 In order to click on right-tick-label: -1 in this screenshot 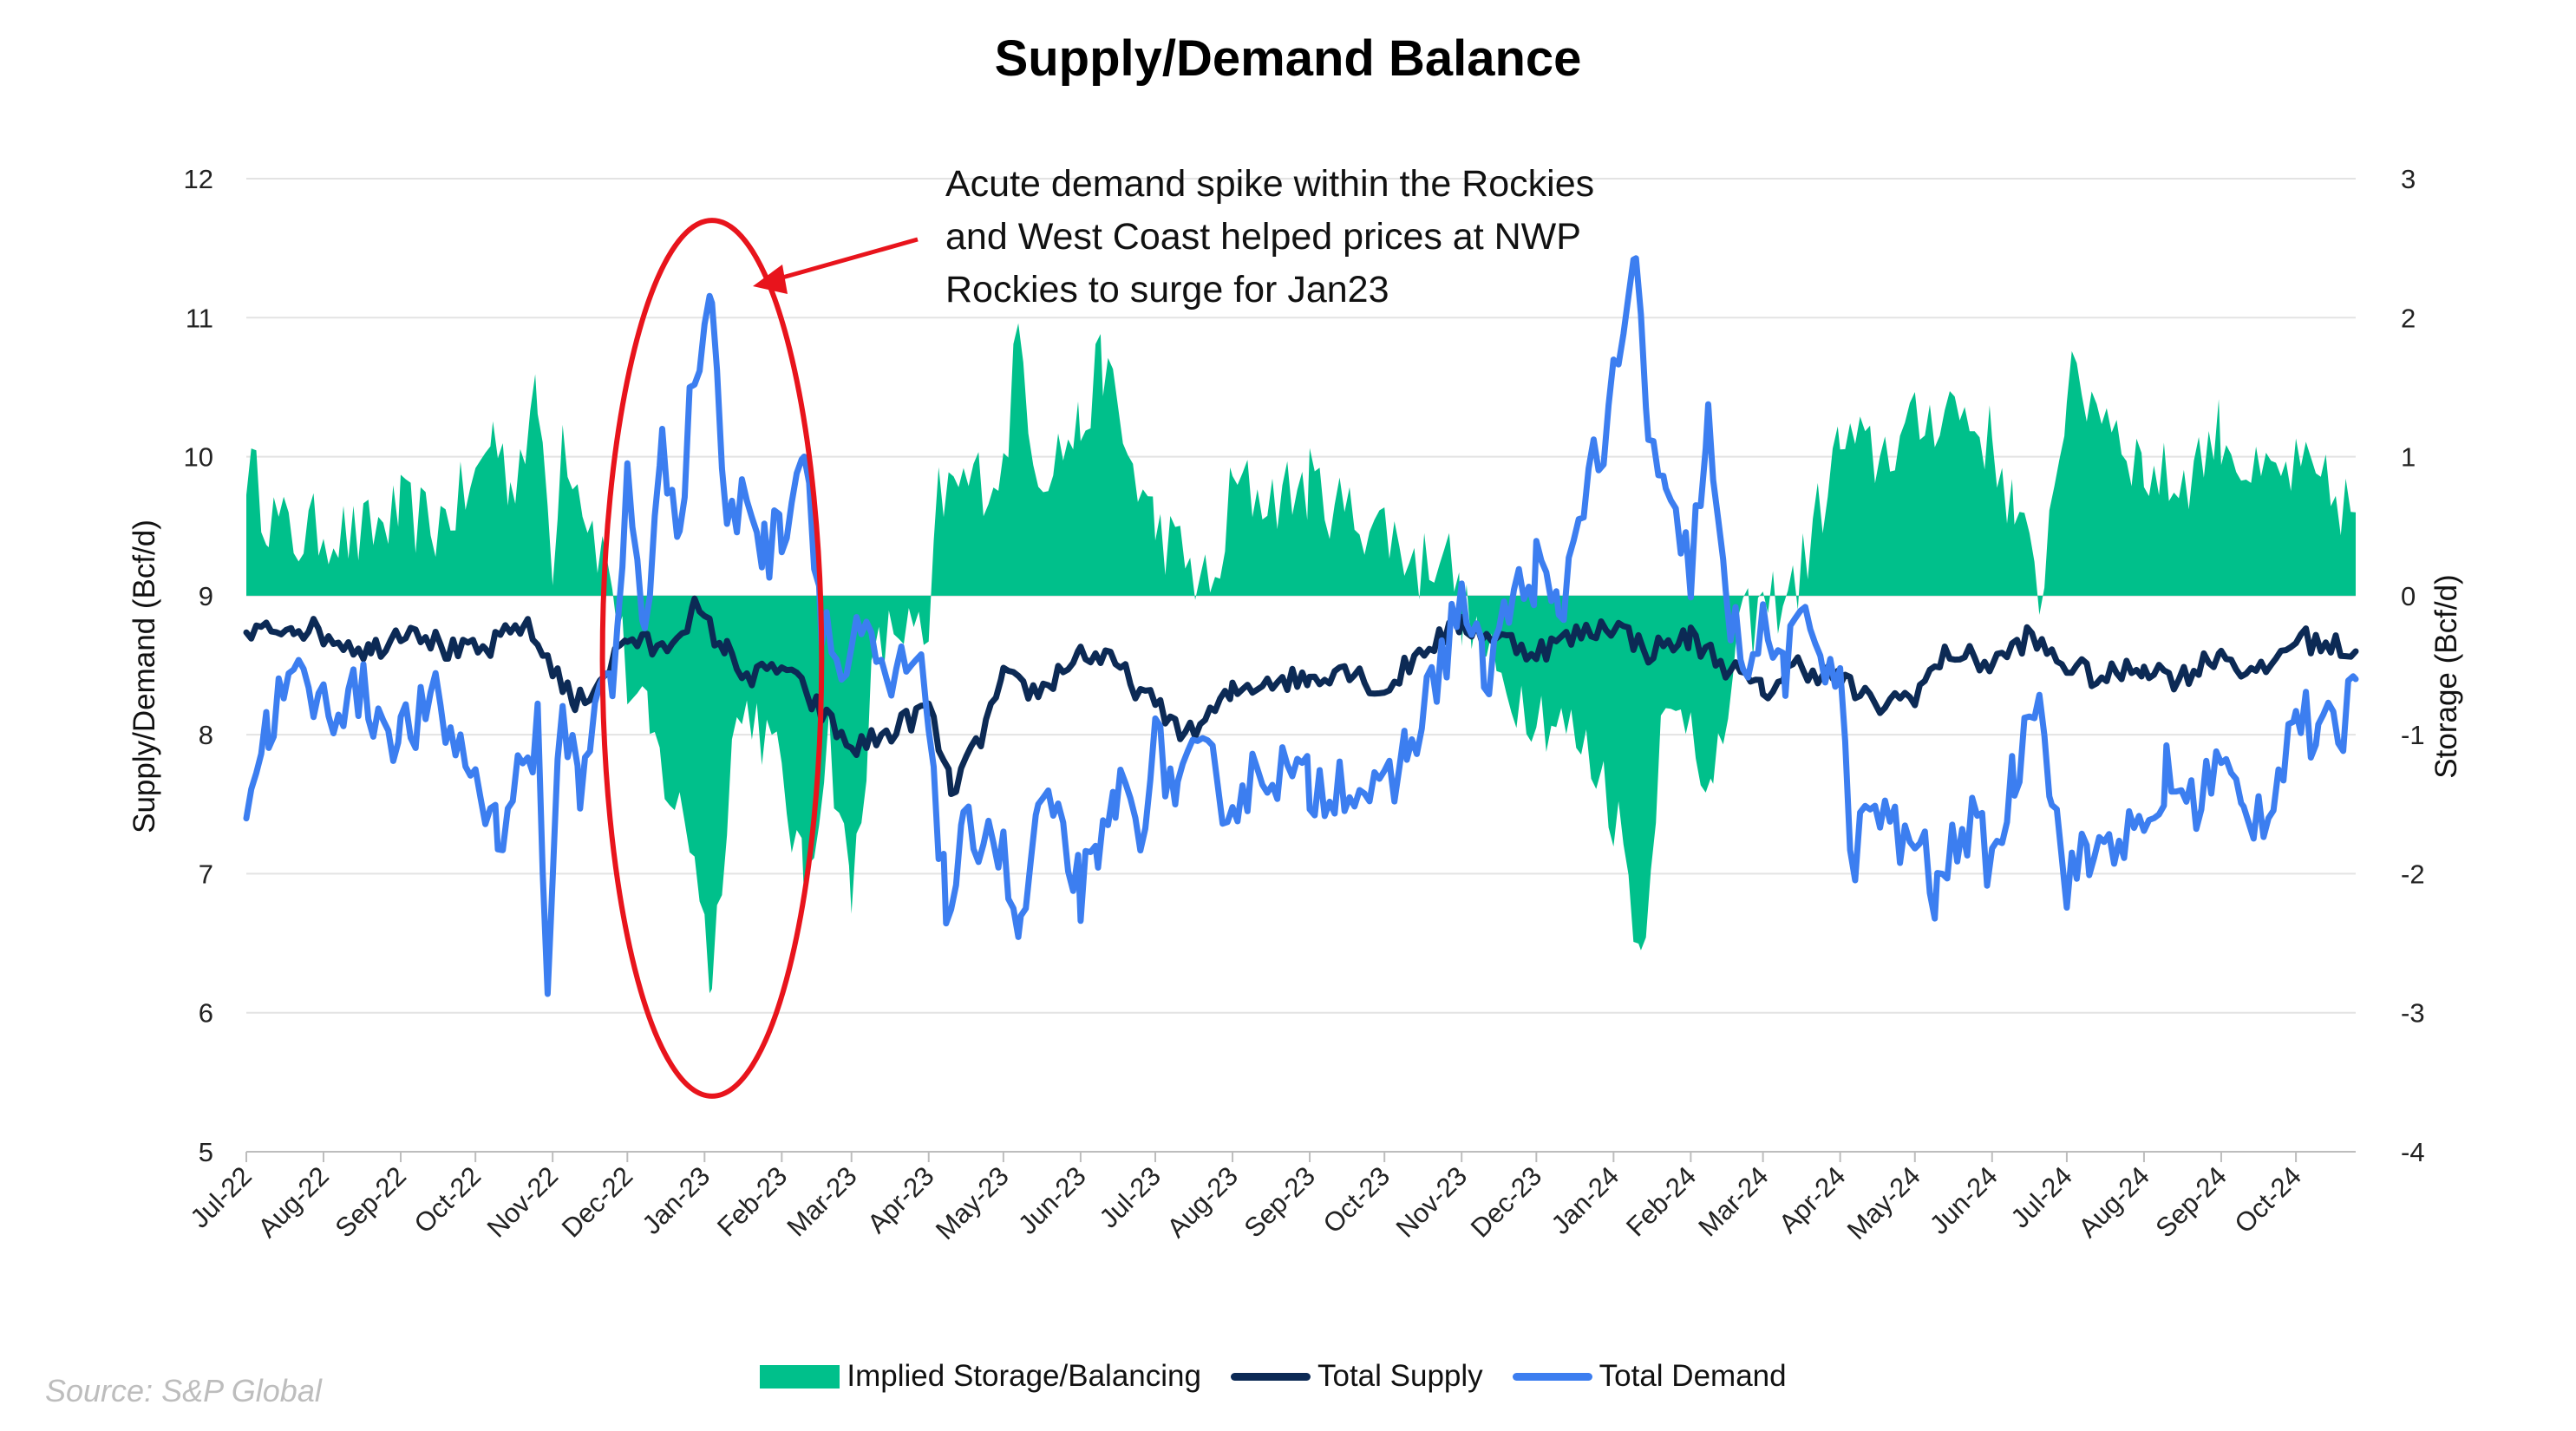, I will do `click(2413, 735)`.